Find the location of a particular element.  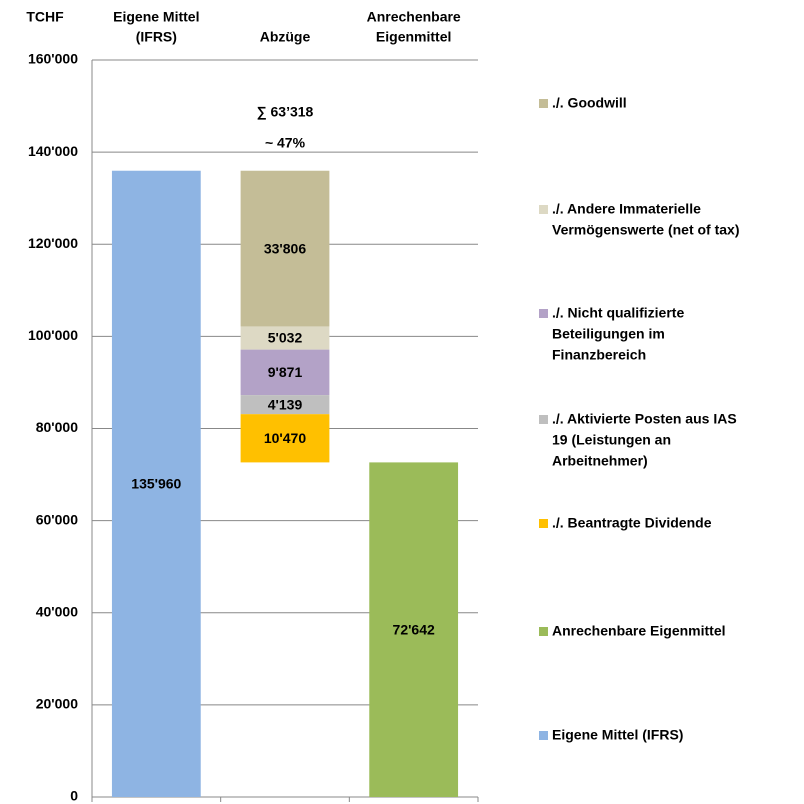

unit-label: TCHF is located at coordinates (45, 17).